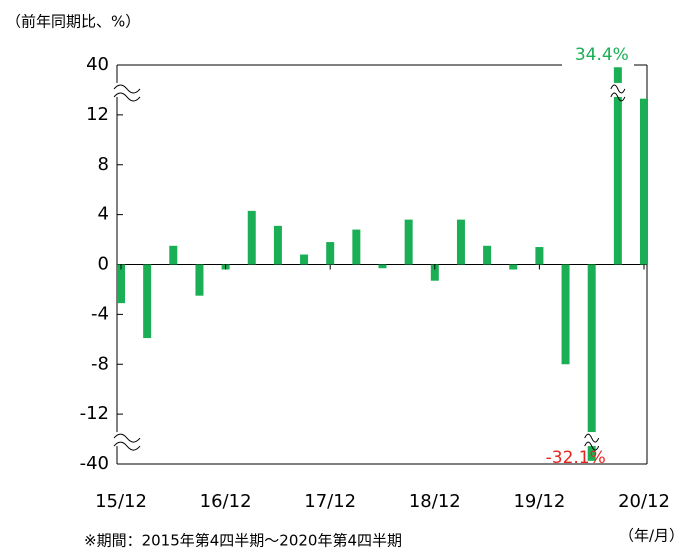 The height and width of the screenshot is (548, 686). Describe the element at coordinates (121, 501) in the screenshot. I see `x-tick-label: 15/12` at that location.